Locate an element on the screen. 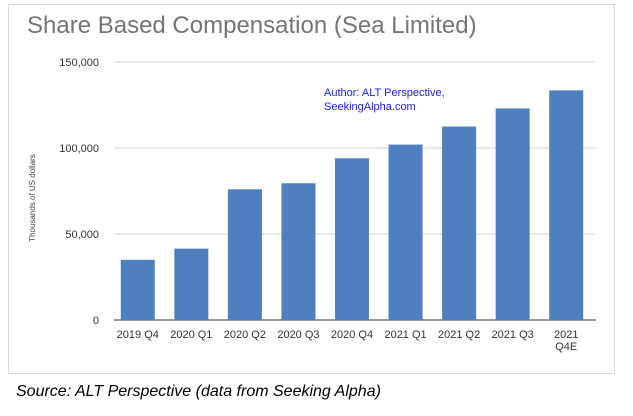 This screenshot has width=633, height=416. x-tick-label: 2020 Q2 is located at coordinates (245, 335).